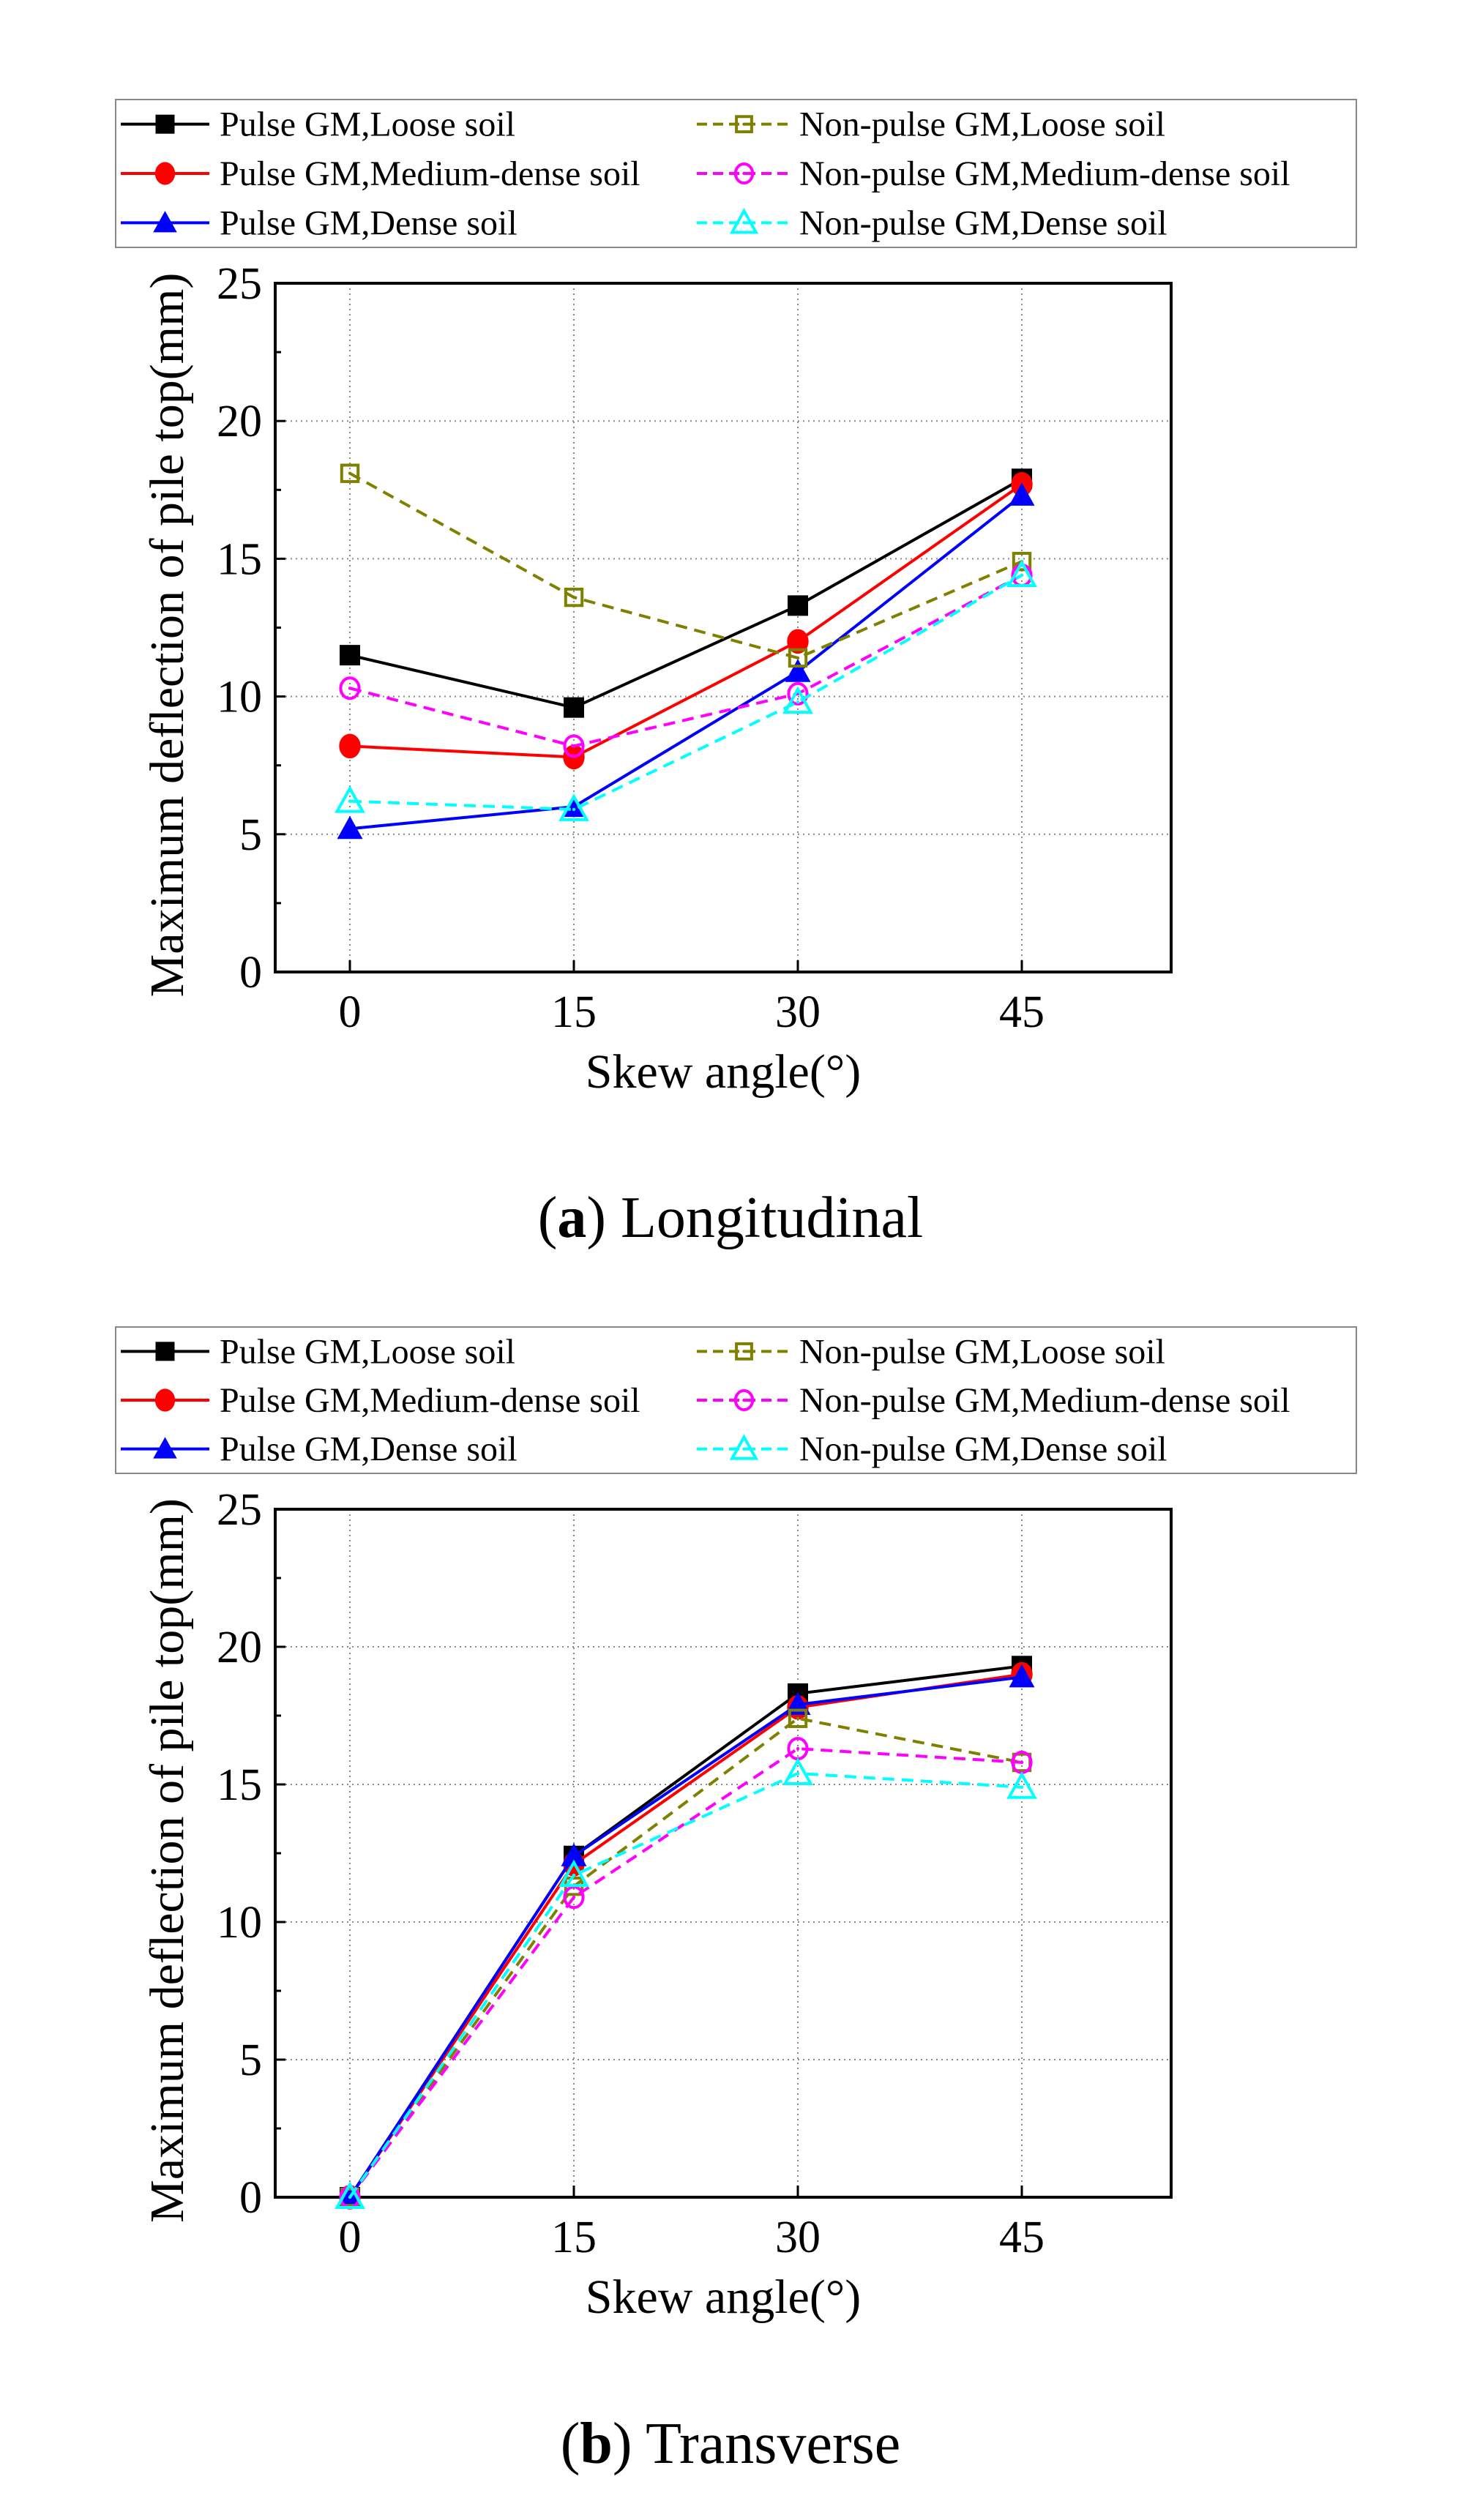  What do you see at coordinates (548, 1218) in the screenshot?
I see `caption-open-paren: (` at bounding box center [548, 1218].